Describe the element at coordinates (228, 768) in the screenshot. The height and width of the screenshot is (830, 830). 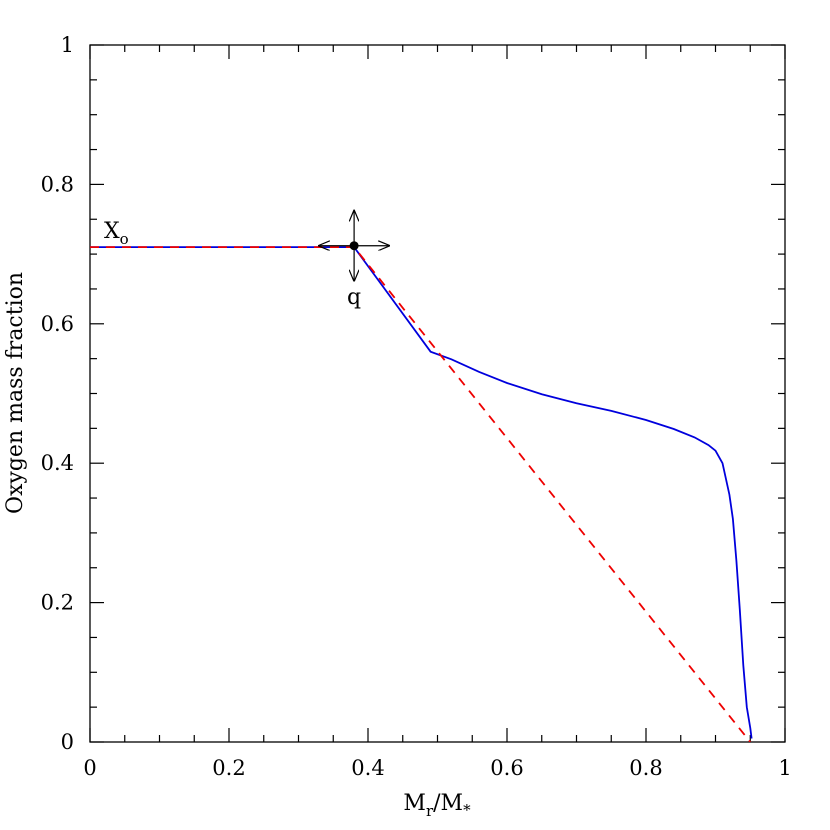
I see `x-tick-label: 0.2` at that location.